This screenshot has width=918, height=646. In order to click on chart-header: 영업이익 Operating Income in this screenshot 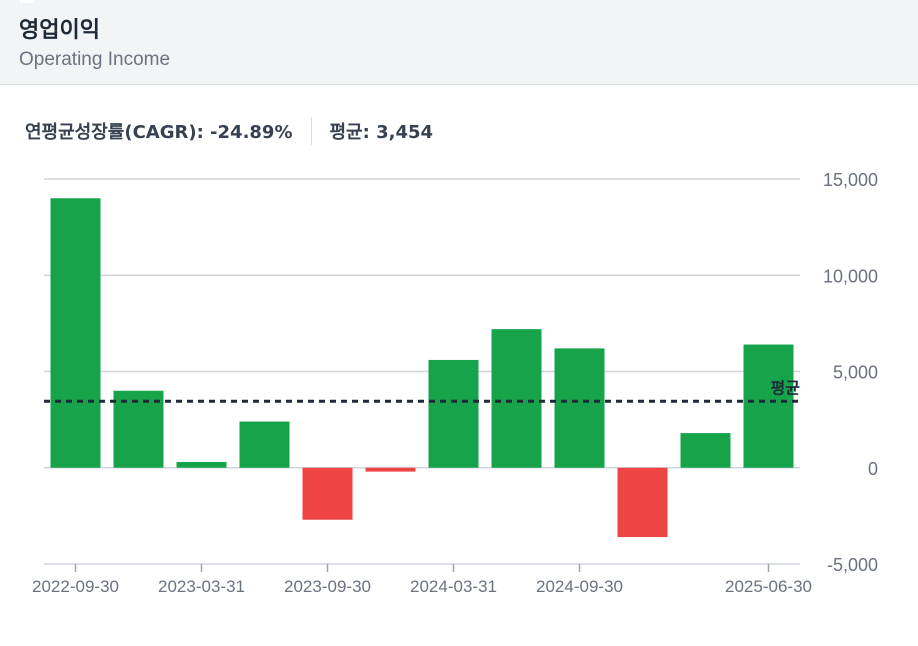, I will do `click(459, 42)`.